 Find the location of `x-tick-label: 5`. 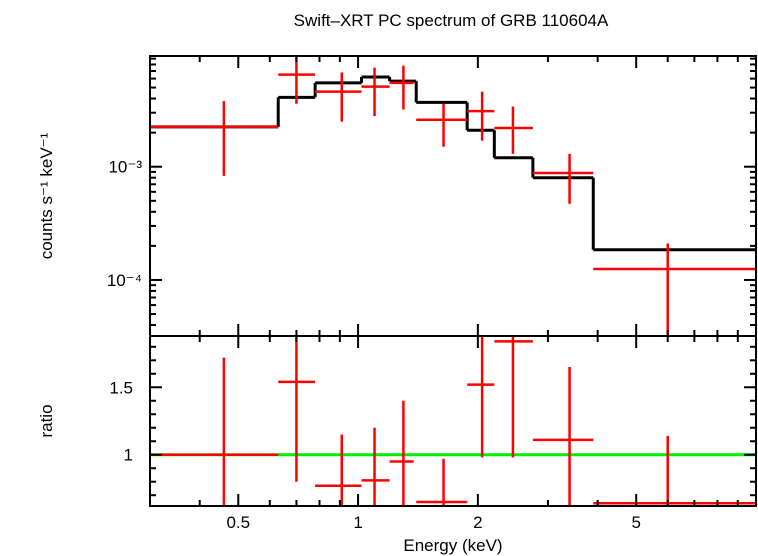

x-tick-label: 5 is located at coordinates (635, 522).